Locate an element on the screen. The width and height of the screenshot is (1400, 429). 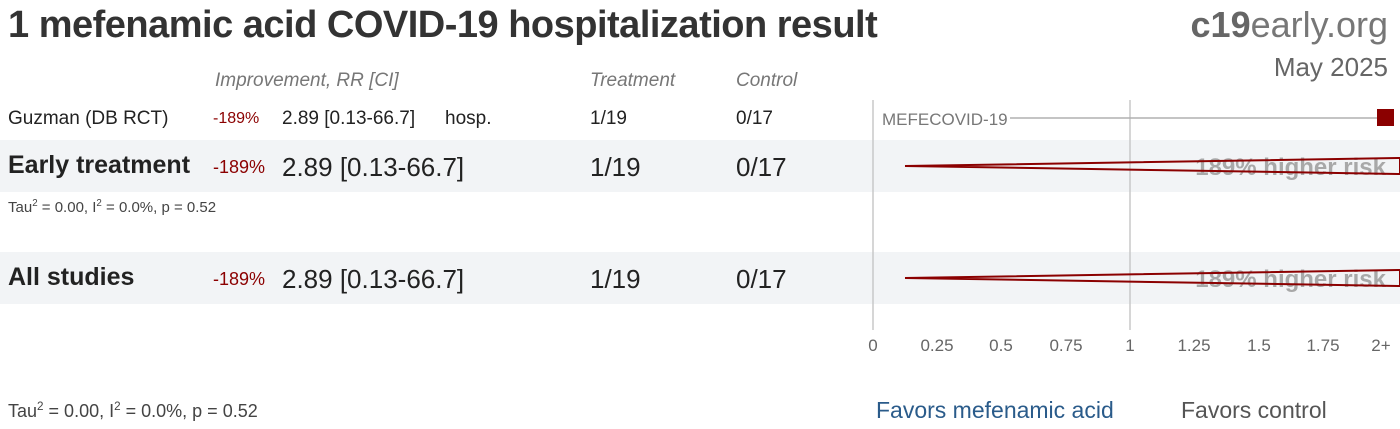
early-diamond is located at coordinates (1152, 166).